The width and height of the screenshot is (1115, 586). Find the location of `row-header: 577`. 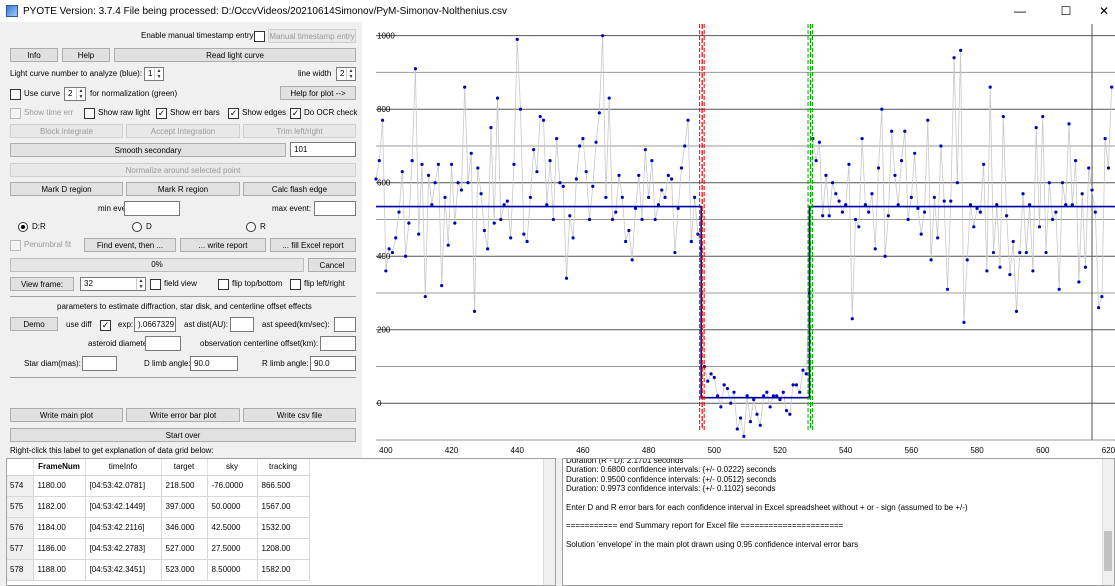

row-header: 577 is located at coordinates (20, 549).